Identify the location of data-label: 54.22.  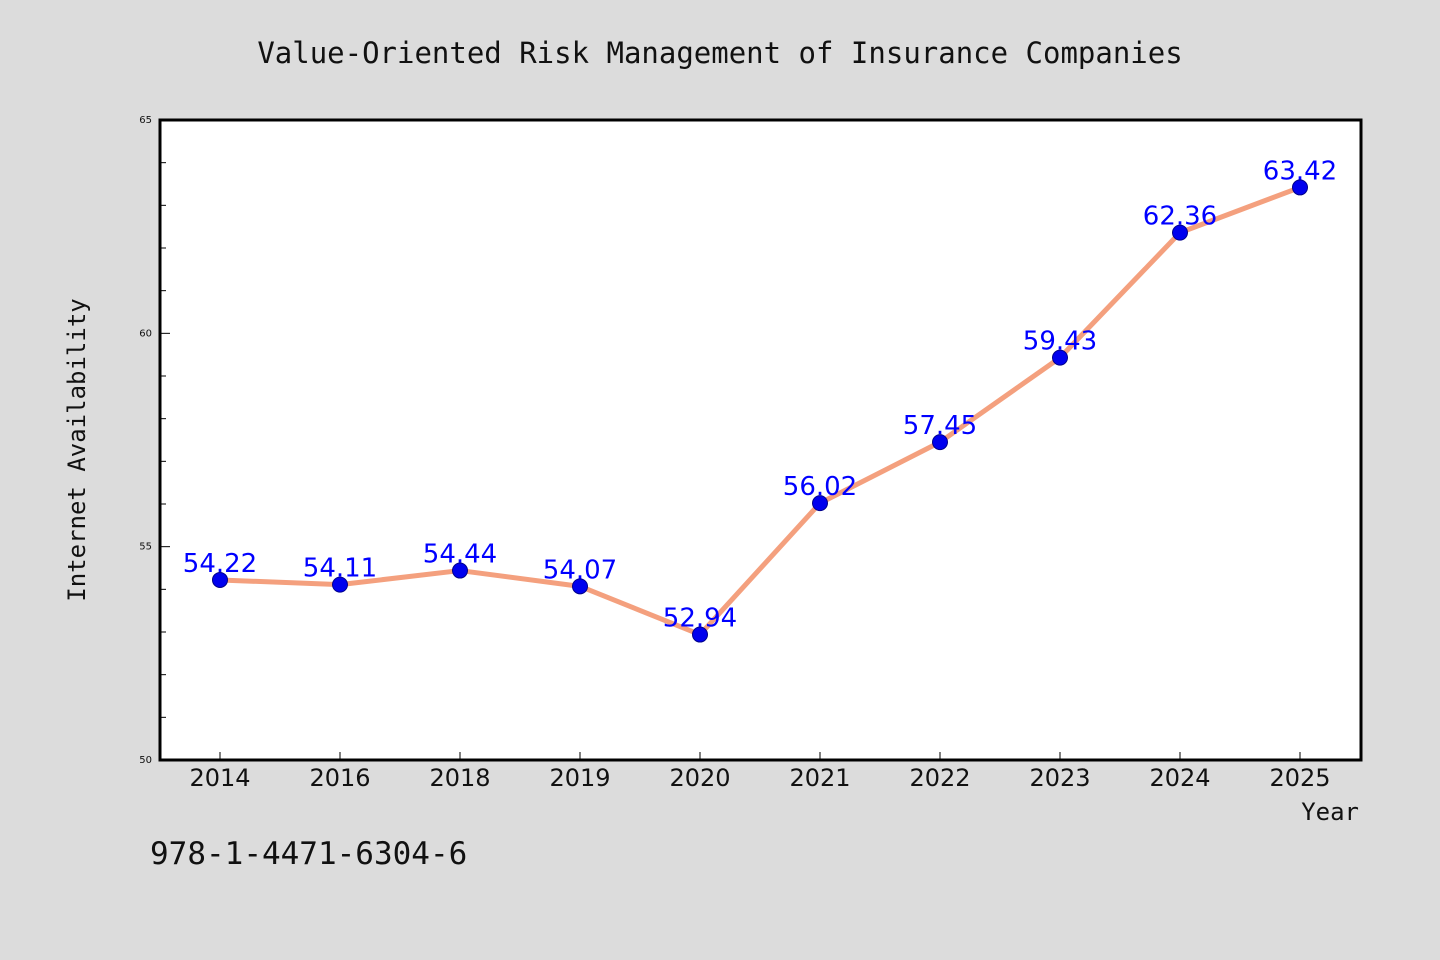
(220, 564).